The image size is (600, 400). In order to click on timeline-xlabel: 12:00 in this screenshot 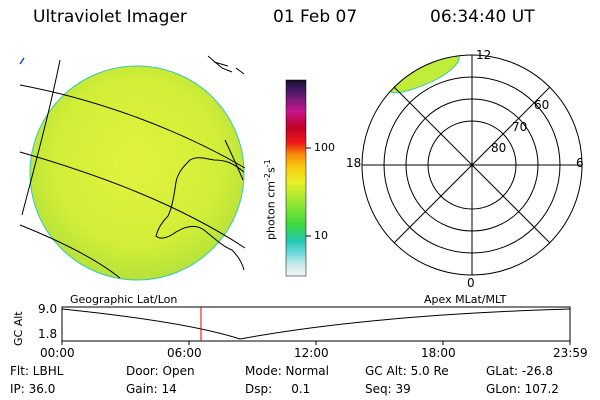, I will do `click(311, 353)`.